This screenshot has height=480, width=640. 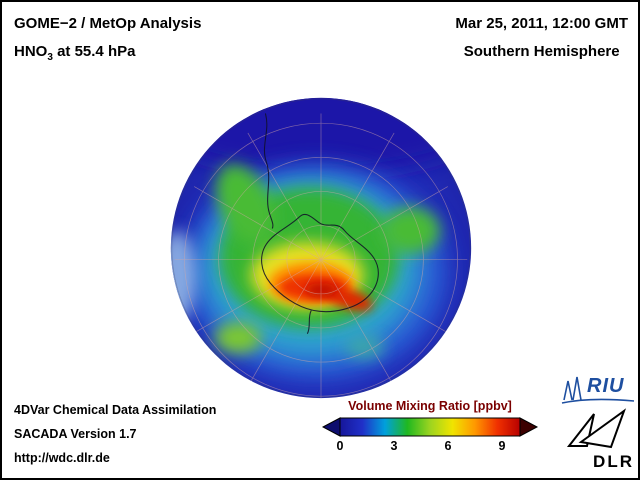 What do you see at coordinates (62, 458) in the screenshot?
I see `url-label: http://wdc.dlr.de` at bounding box center [62, 458].